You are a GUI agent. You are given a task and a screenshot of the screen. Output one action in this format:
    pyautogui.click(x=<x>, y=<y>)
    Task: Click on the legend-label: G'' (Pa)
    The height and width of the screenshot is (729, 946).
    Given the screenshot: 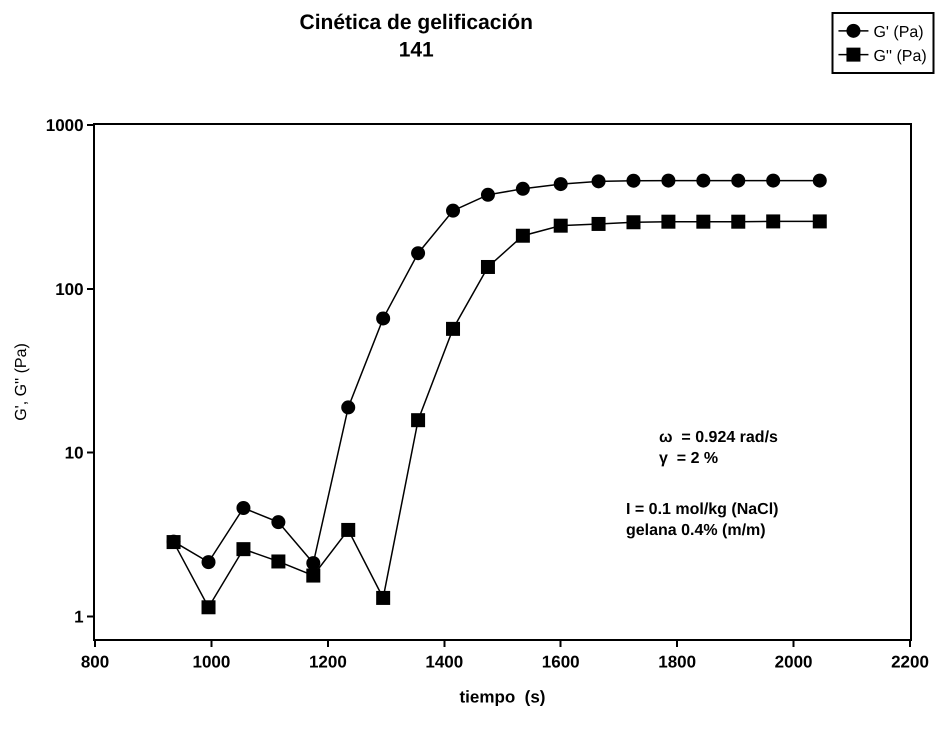 What is the action you would take?
    pyautogui.click(x=900, y=56)
    